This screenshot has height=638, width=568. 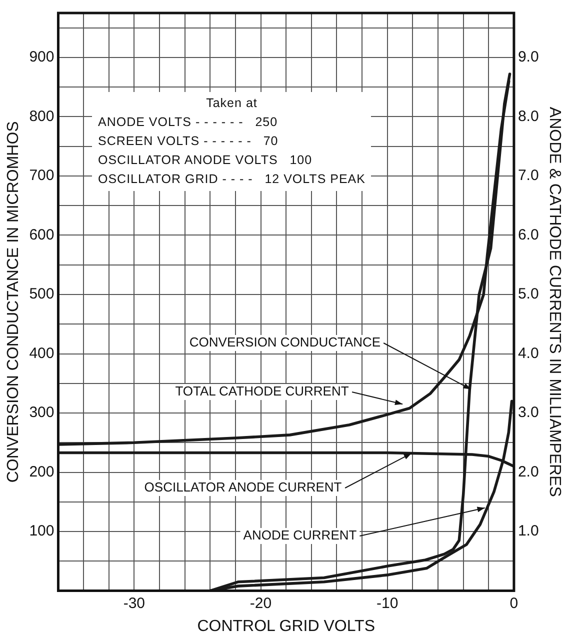 What do you see at coordinates (41, 471) in the screenshot?
I see `y-tick-label: 200` at bounding box center [41, 471].